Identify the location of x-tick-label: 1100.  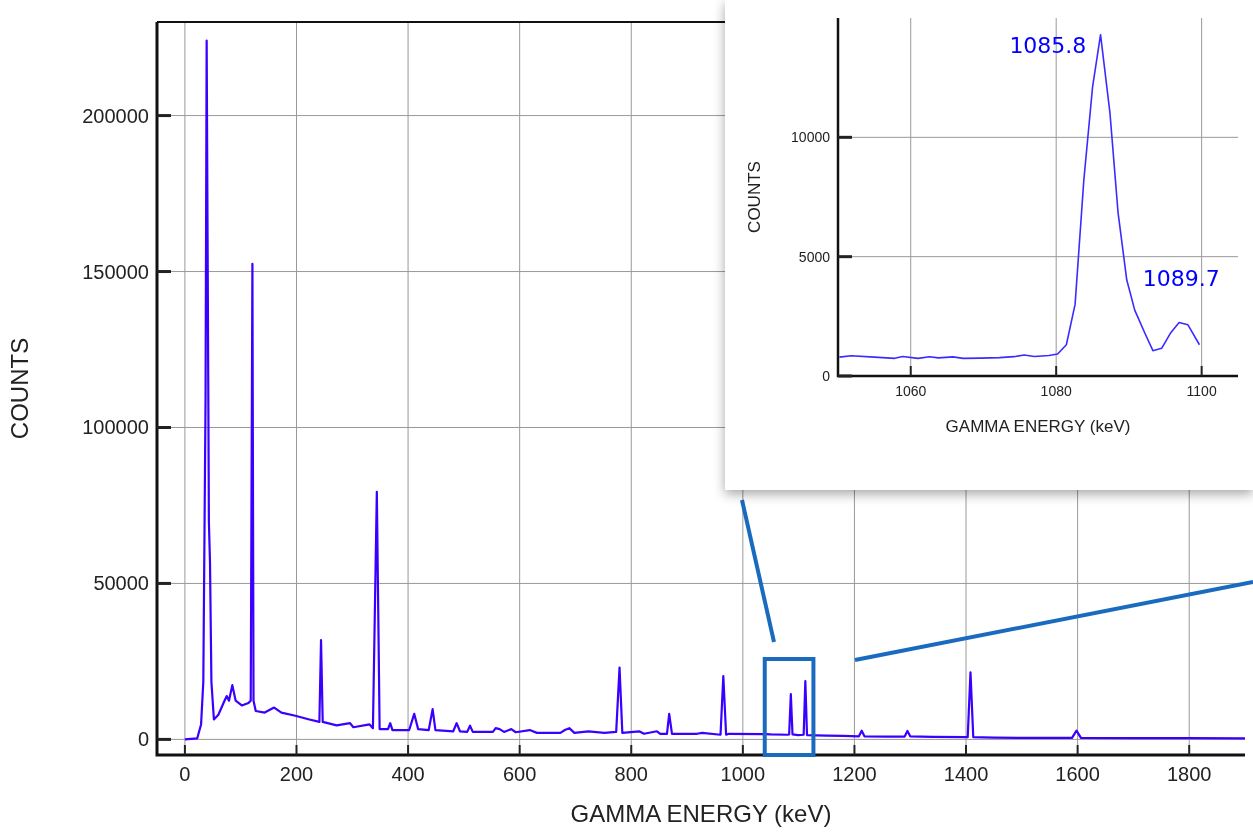
(1201, 391).